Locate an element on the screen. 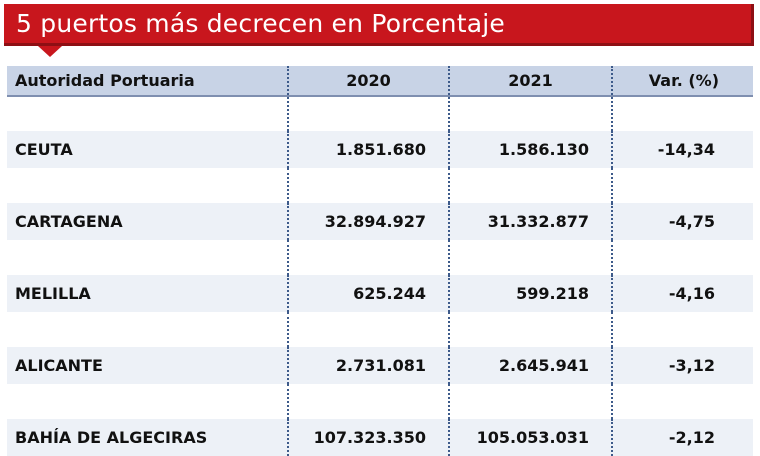  value-2021: 31.332.877 is located at coordinates (530, 221).